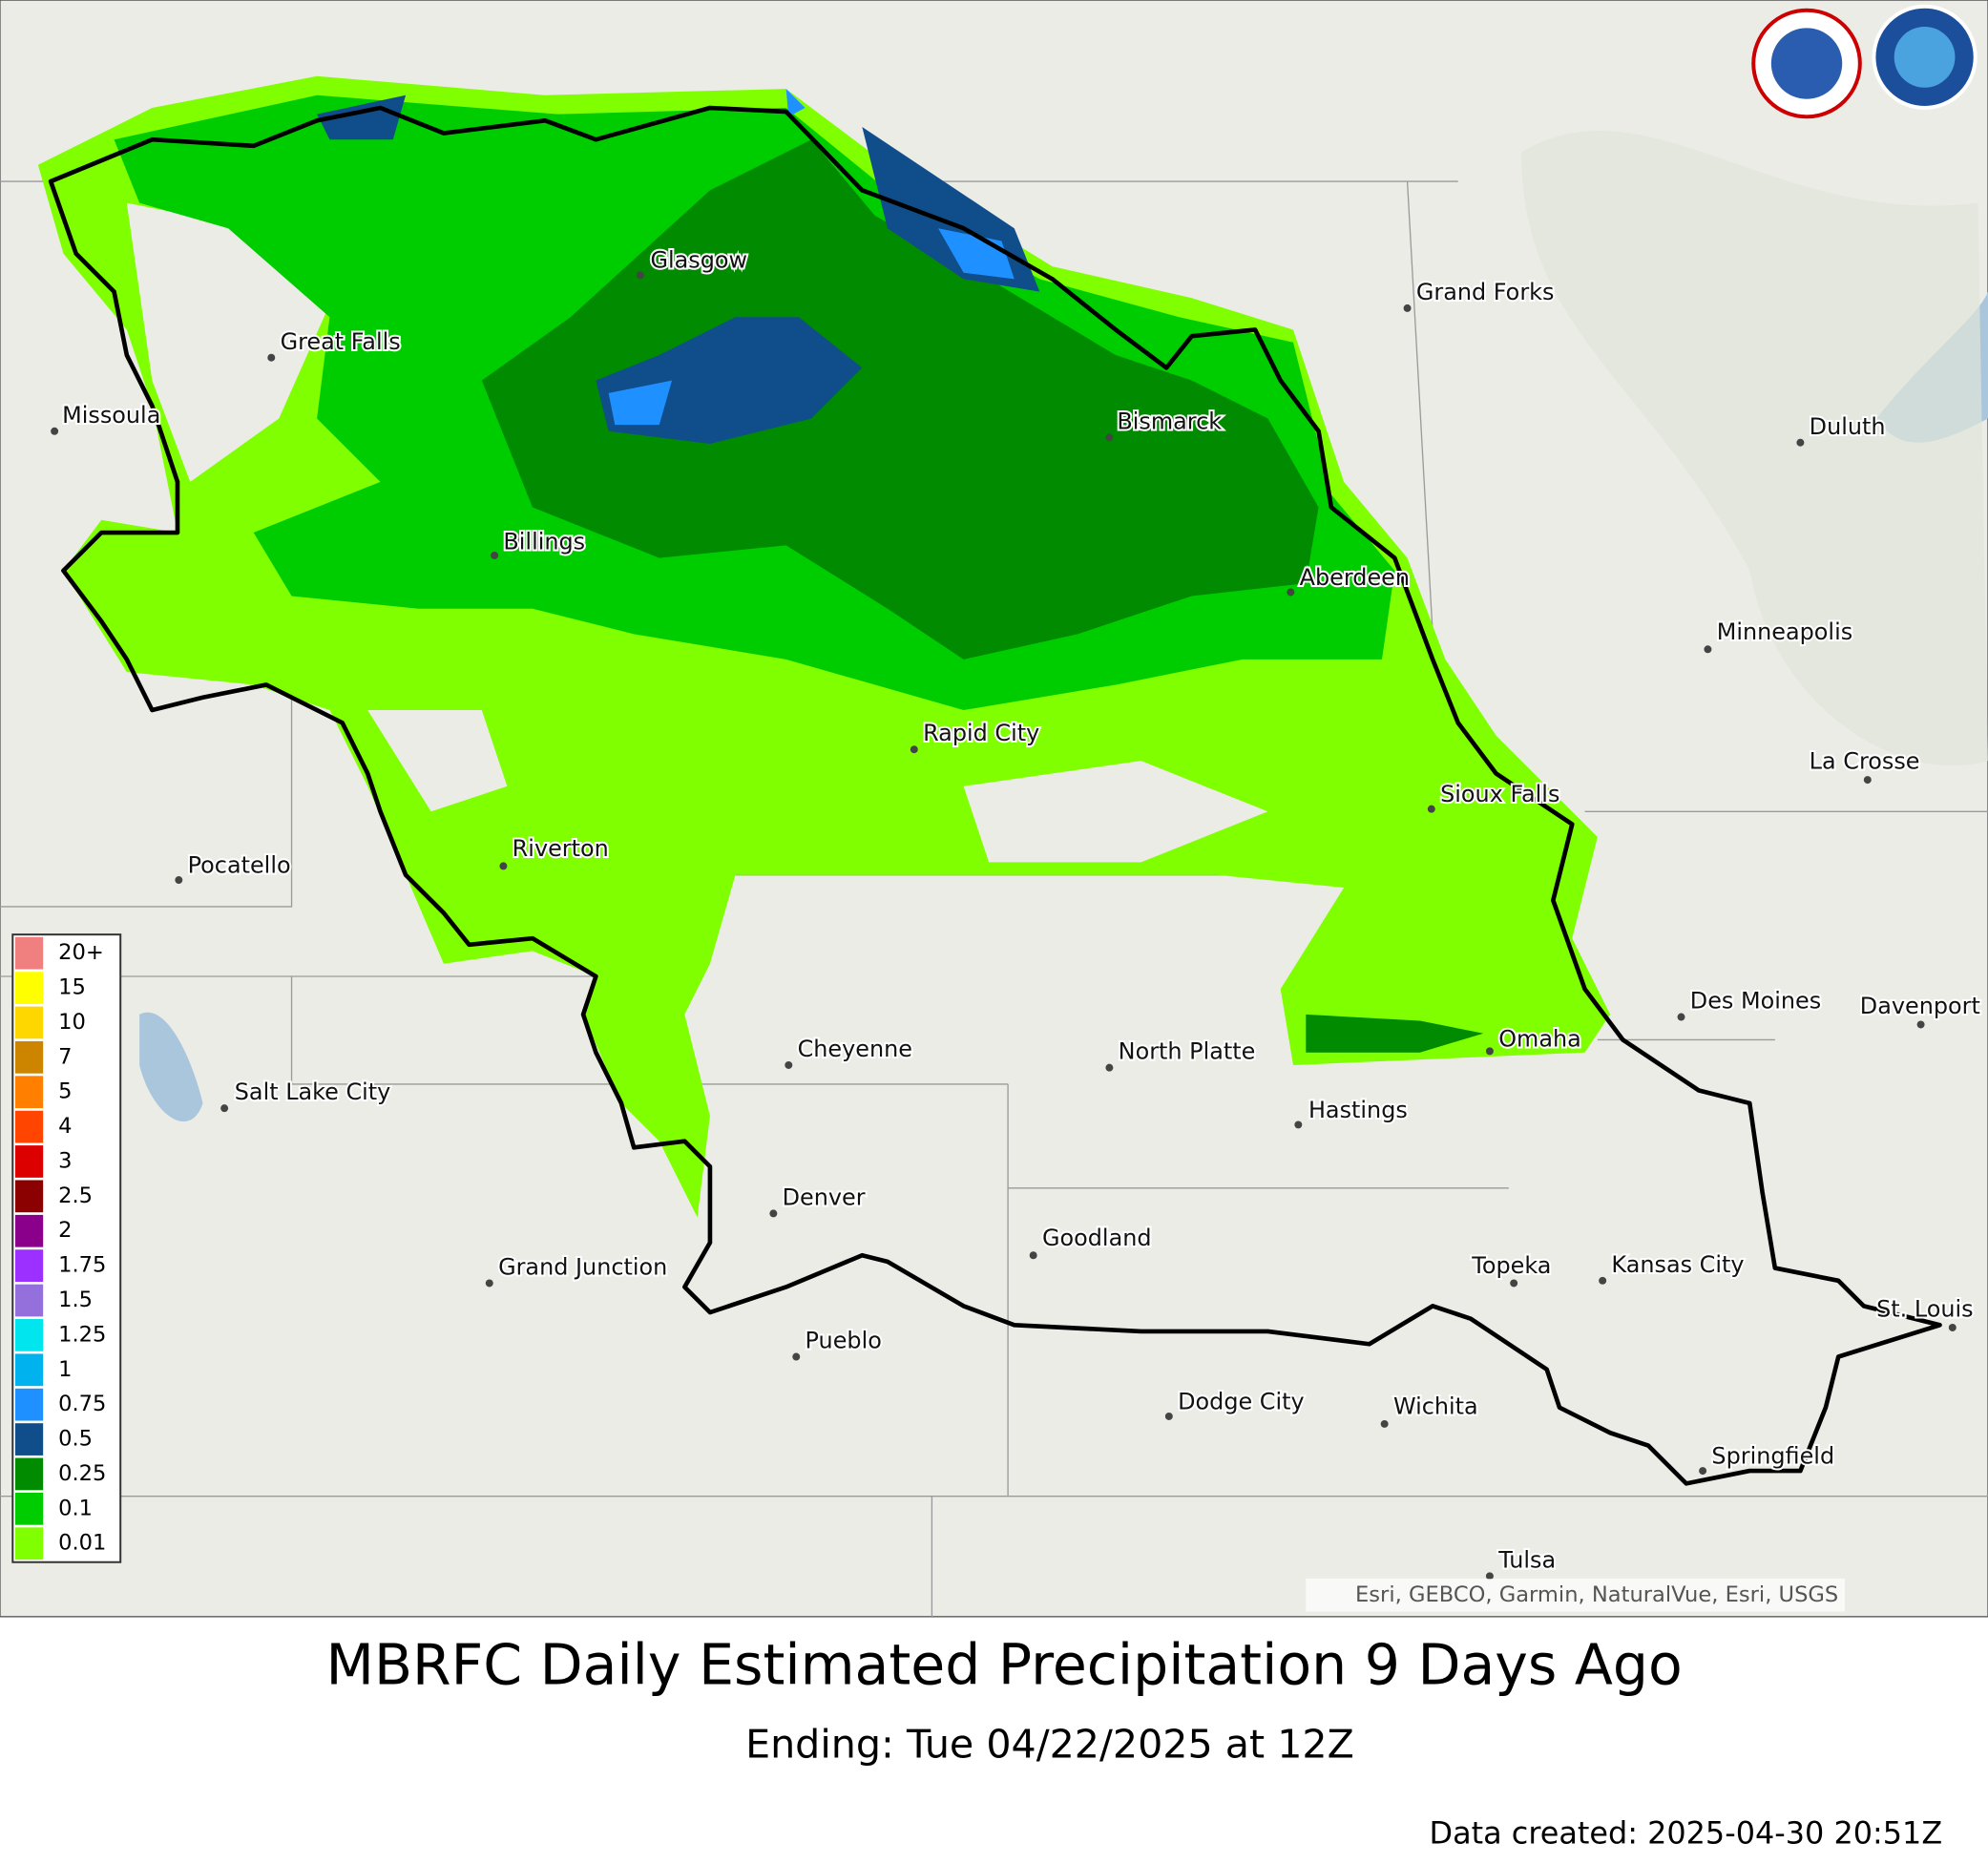  I want to click on city-label: Des Moines, so click(1755, 1001).